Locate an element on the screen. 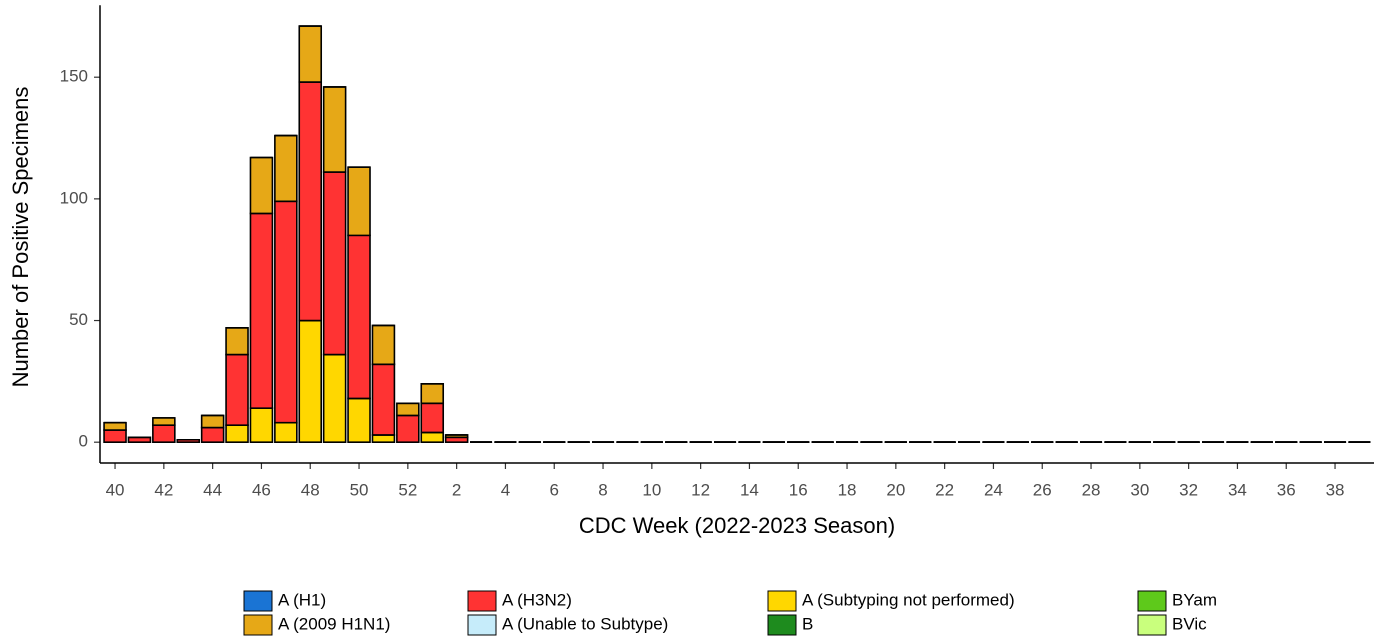 The width and height of the screenshot is (1374, 640). x-tick-label: 32 is located at coordinates (1188, 489).